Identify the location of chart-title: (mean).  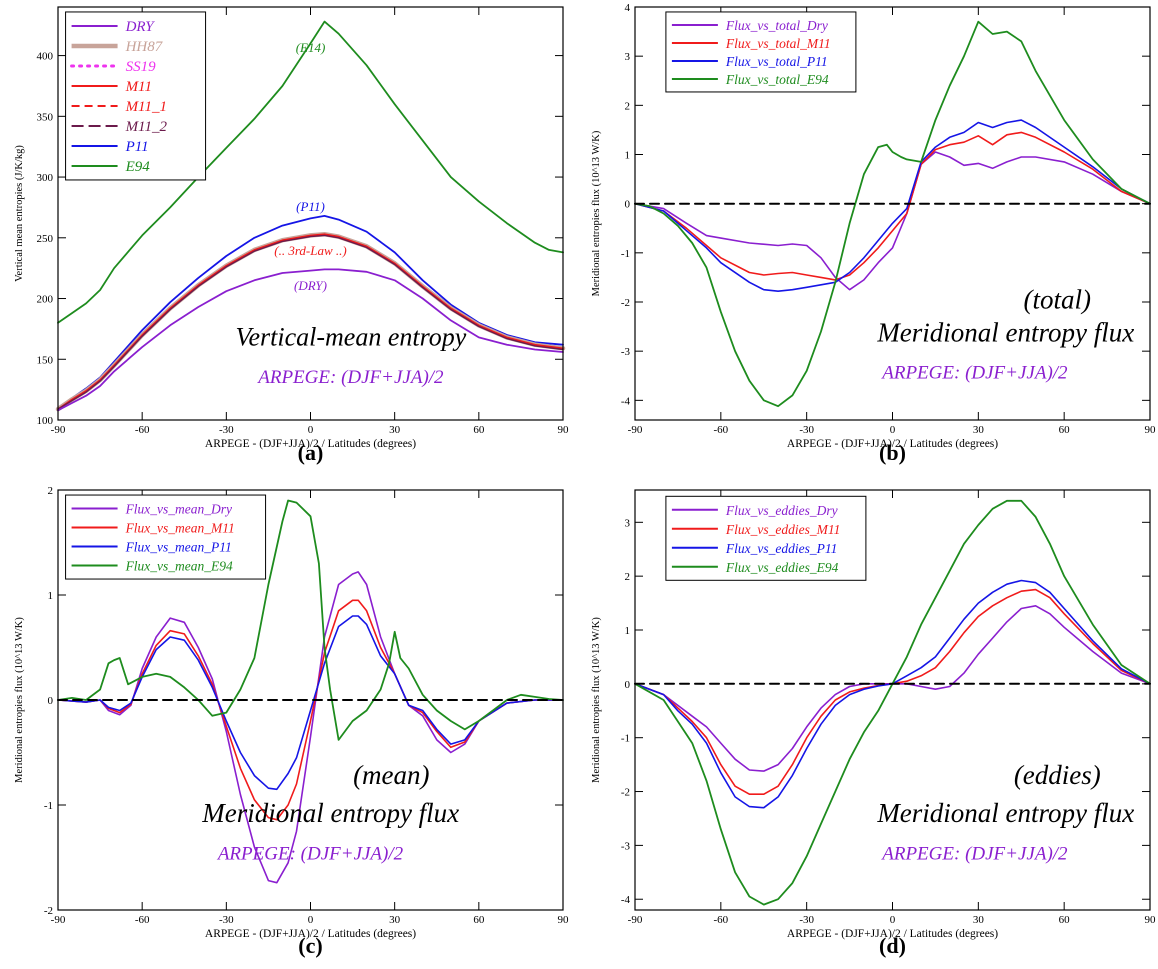
(391, 775).